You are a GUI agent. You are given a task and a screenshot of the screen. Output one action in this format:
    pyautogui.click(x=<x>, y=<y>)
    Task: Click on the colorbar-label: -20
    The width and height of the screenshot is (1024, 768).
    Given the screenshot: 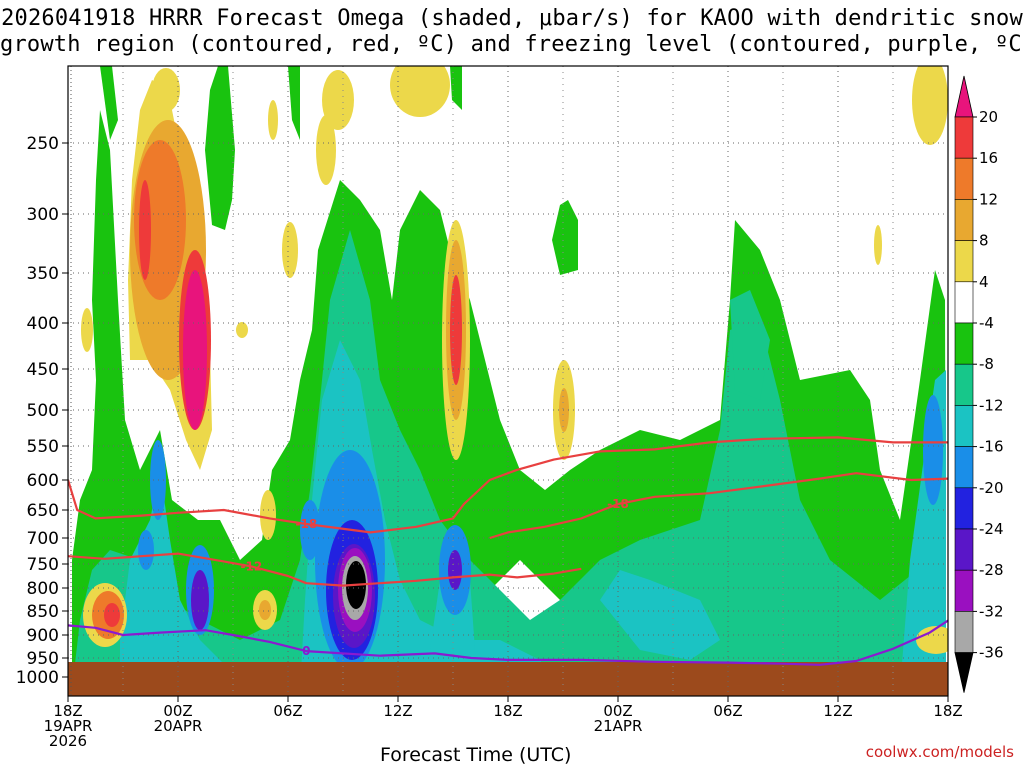 What is the action you would take?
    pyautogui.click(x=991, y=488)
    